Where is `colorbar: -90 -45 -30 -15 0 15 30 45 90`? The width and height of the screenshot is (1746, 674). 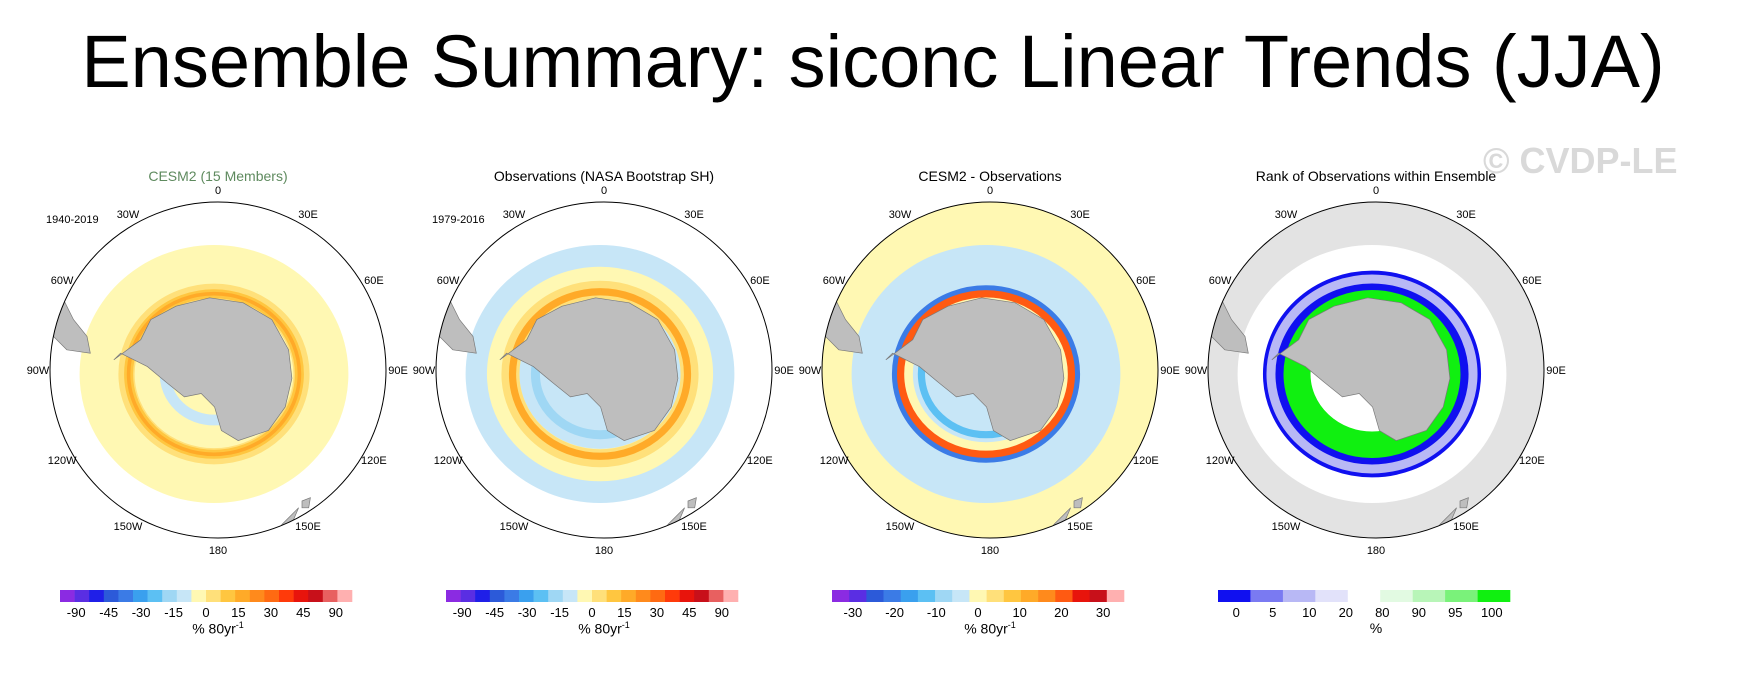 colorbar: -90 -45 -30 -15 0 15 30 45 90 is located at coordinates (592, 605).